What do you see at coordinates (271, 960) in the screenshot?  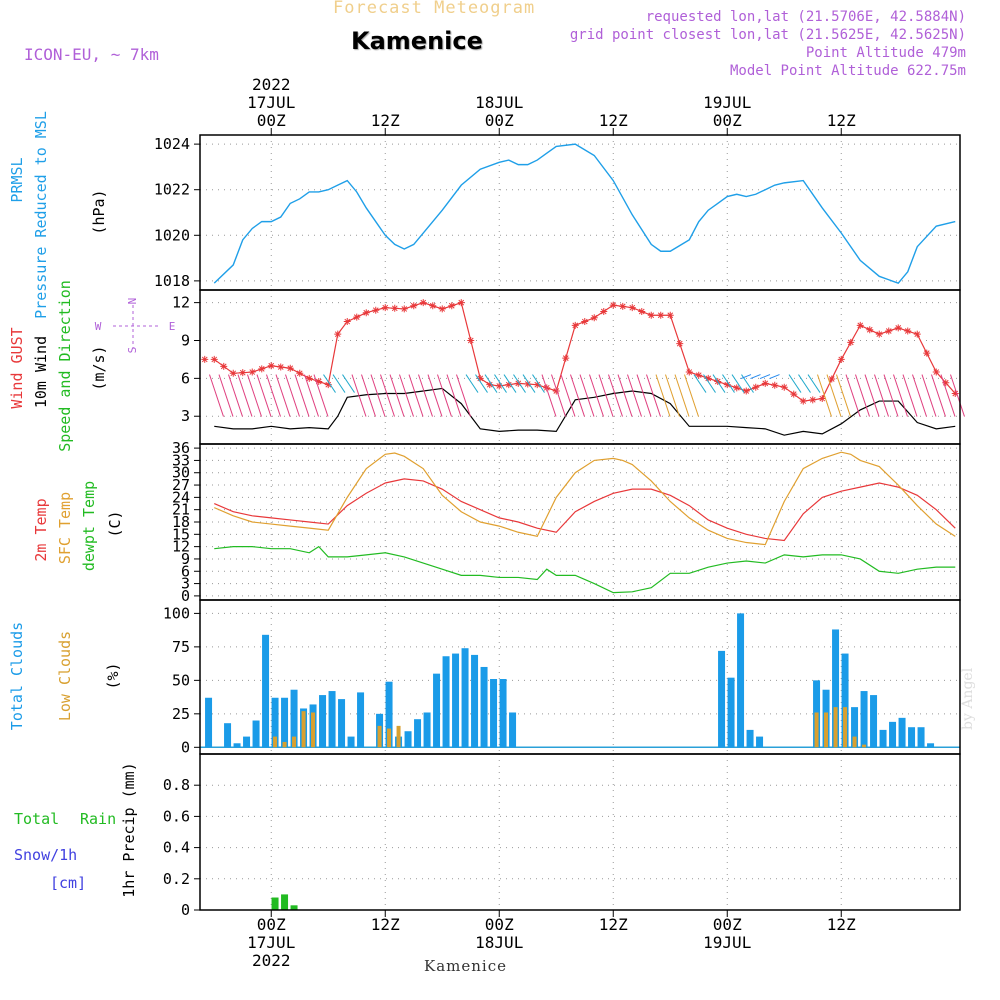 I see `bottom-time-label: 2022` at bounding box center [271, 960].